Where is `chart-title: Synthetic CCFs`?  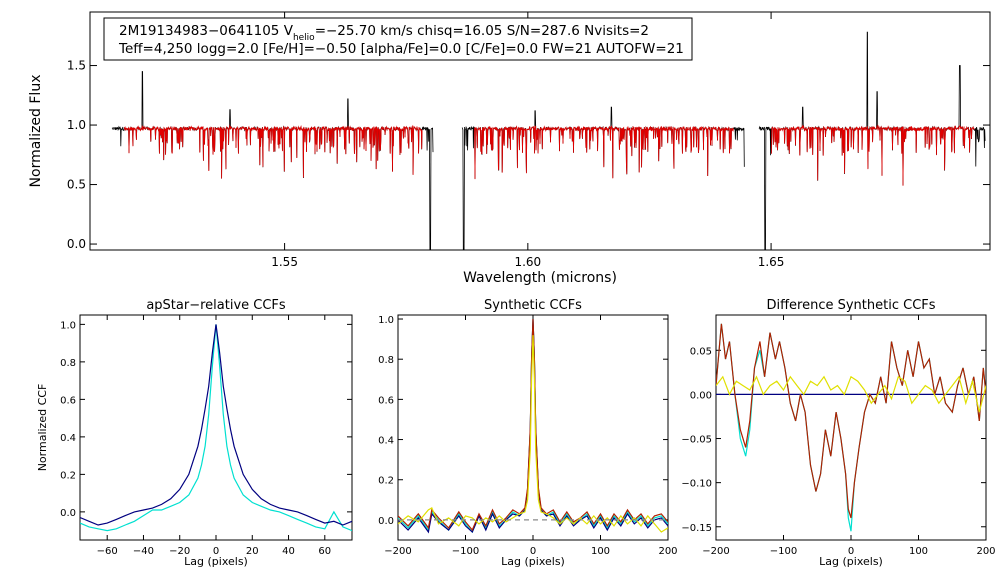
chart-title: Synthetic CCFs is located at coordinates (533, 305).